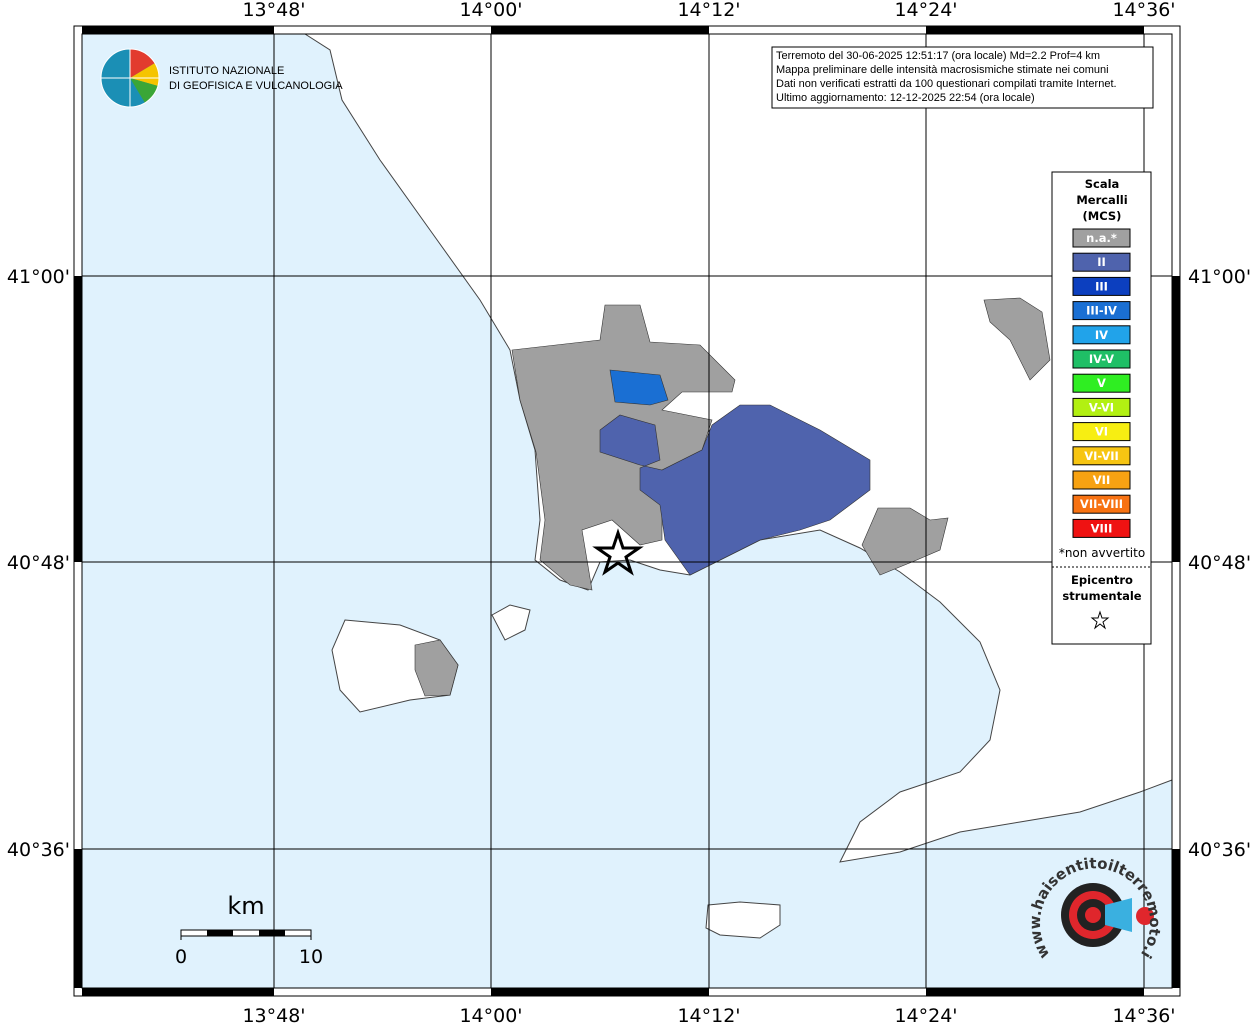 This screenshot has width=1254, height=1028. I want to click on legend-label: IV, so click(1101, 335).